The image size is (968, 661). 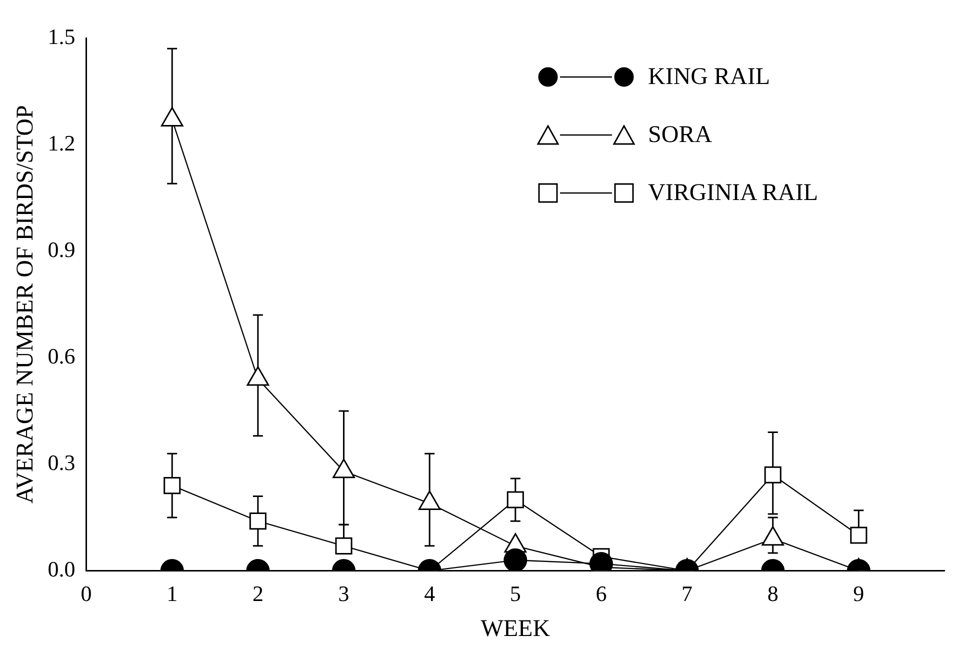 What do you see at coordinates (62, 569) in the screenshot?
I see `y-tick-label: 0.0` at bounding box center [62, 569].